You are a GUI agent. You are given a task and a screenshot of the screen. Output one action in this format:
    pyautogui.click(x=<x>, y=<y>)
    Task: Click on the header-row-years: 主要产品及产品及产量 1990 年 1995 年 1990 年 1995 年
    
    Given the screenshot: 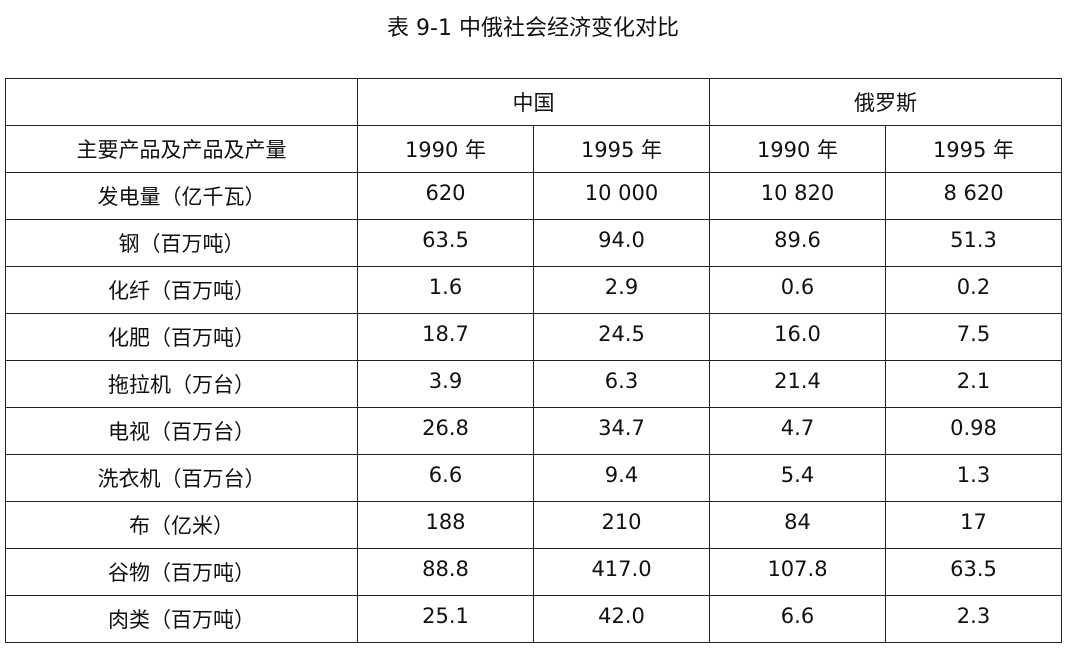 What is the action you would take?
    pyautogui.click(x=533, y=149)
    